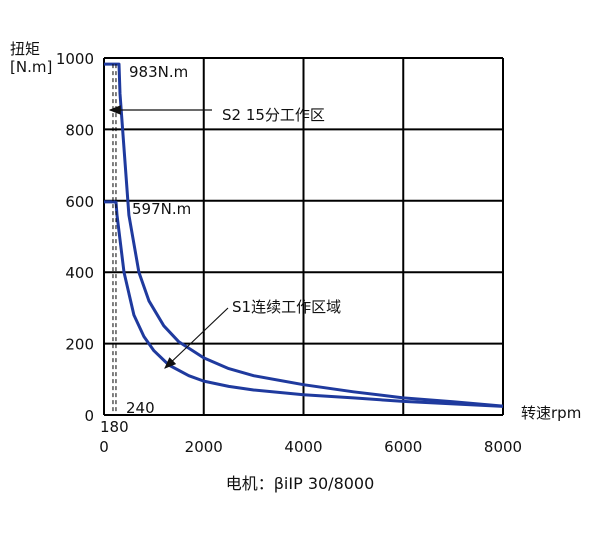 The image size is (600, 533). Describe the element at coordinates (79, 130) in the screenshot. I see `y-tick-label: 800` at that location.